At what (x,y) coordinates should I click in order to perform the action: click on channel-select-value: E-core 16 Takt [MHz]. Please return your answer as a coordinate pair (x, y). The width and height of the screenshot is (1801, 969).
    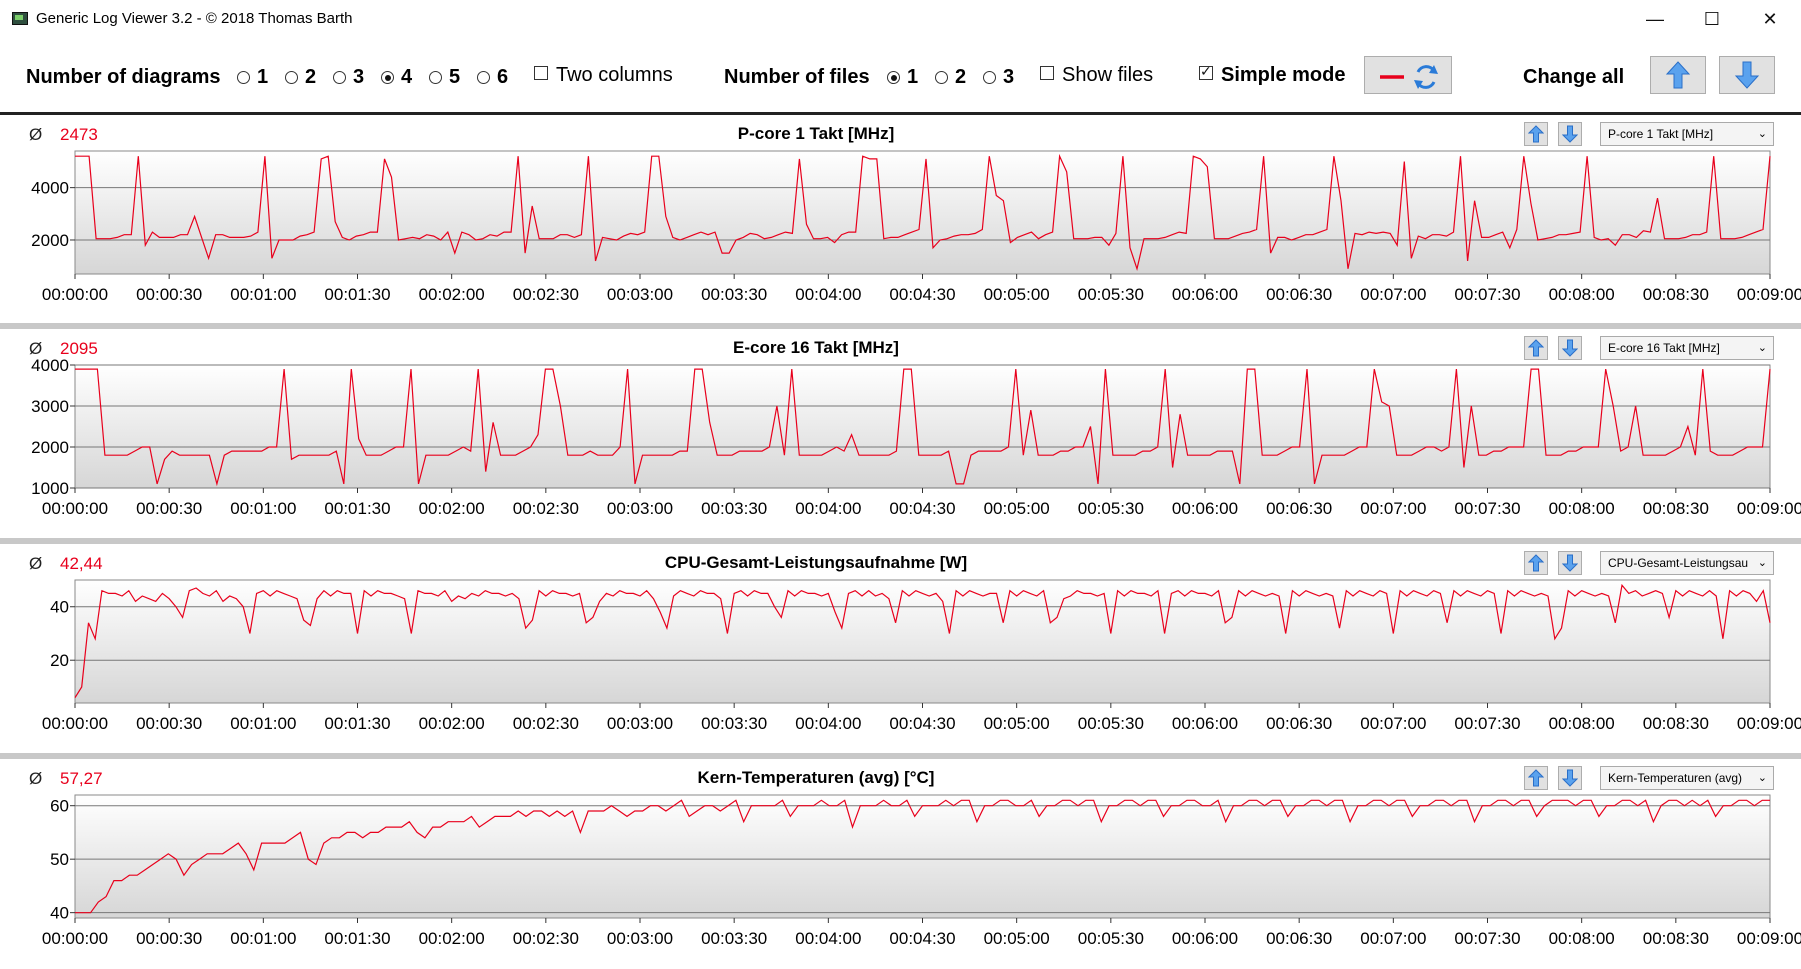
    Looking at the image, I should click on (1664, 348).